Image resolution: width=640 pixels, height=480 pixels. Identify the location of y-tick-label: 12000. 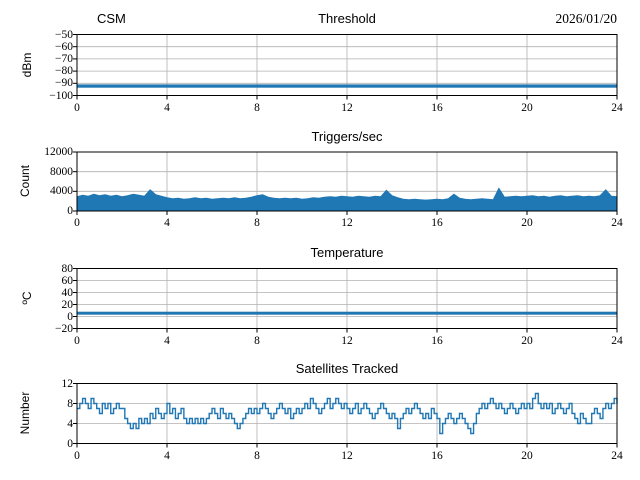
(58, 152).